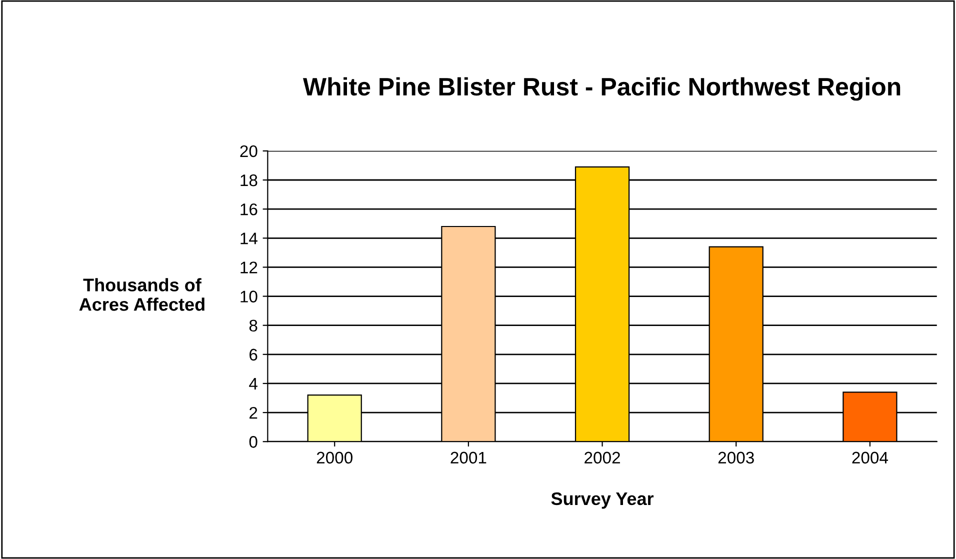 The width and height of the screenshot is (956, 559). What do you see at coordinates (468, 458) in the screenshot?
I see `x-tick-label: 2001` at bounding box center [468, 458].